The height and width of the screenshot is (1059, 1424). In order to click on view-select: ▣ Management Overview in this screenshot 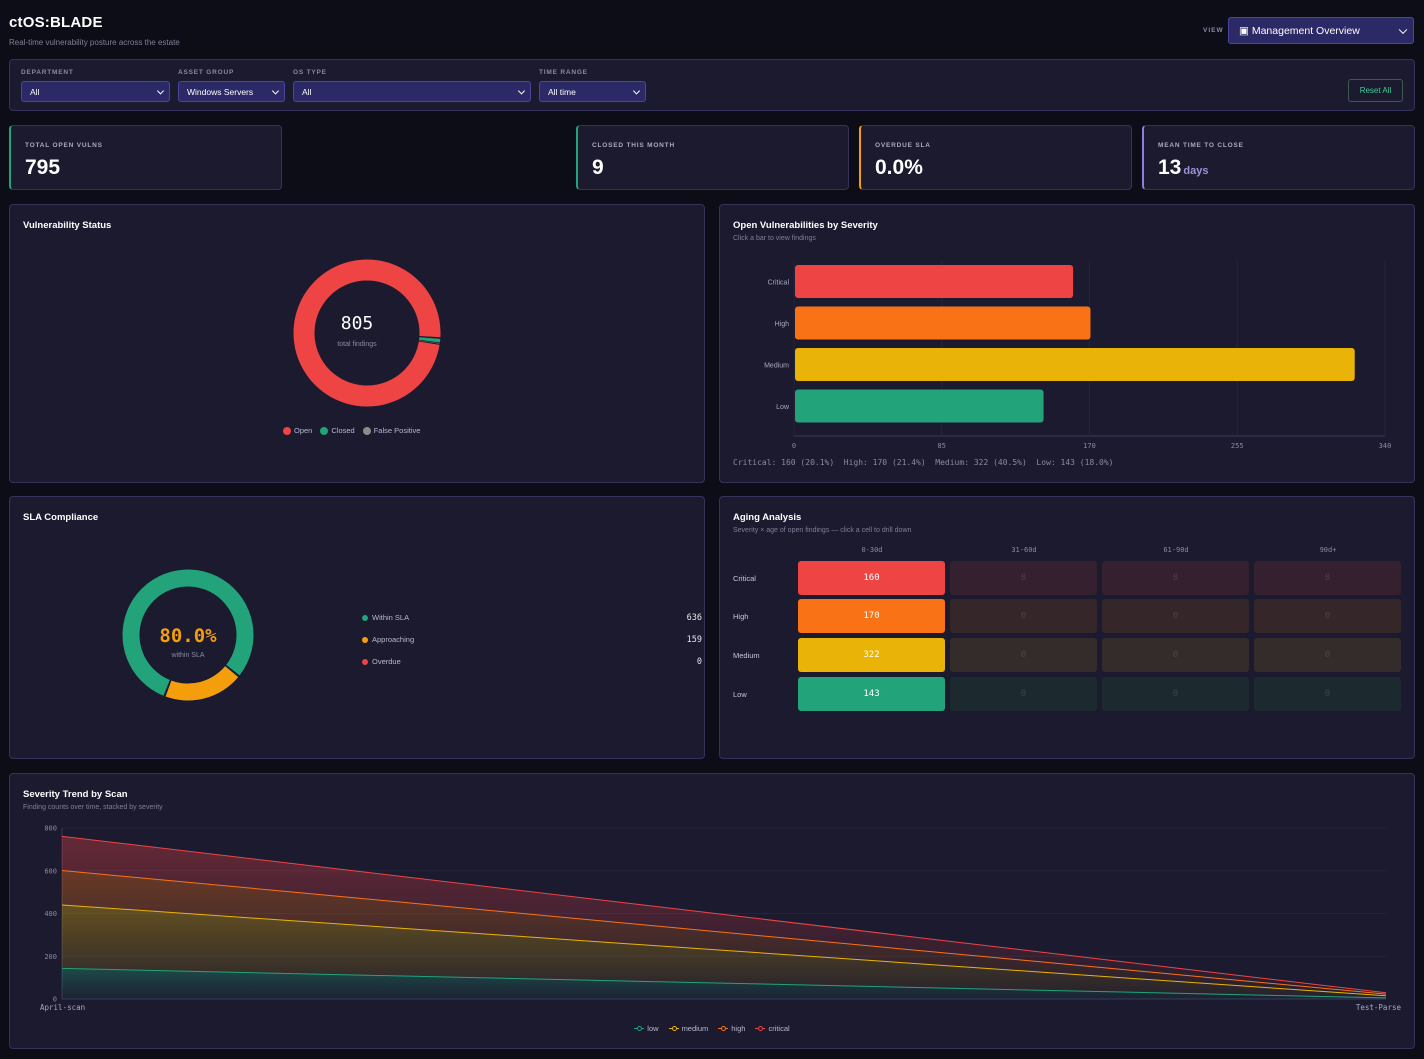, I will do `click(1321, 30)`.